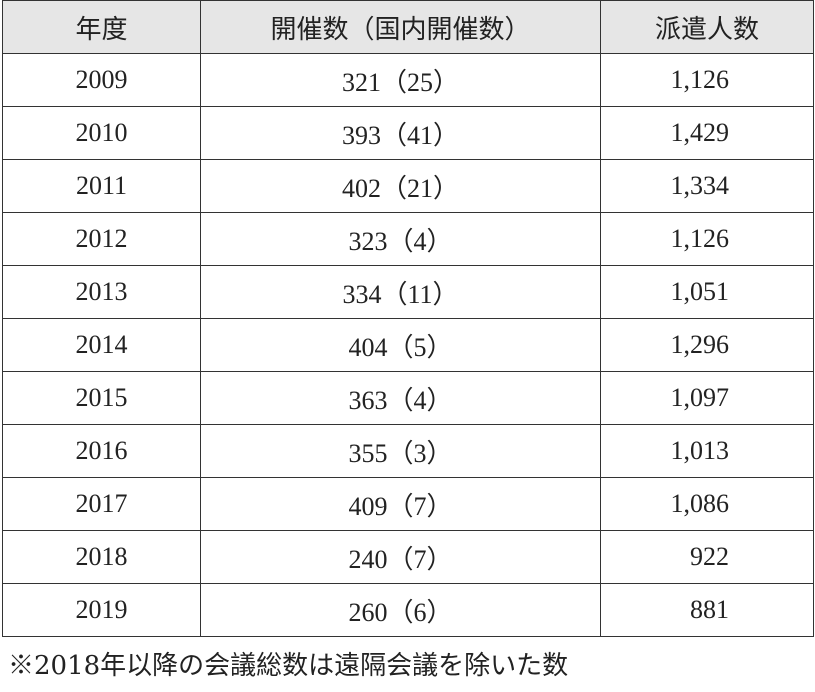 The image size is (815, 692). I want to click on table-cell: 1,051, so click(707, 292).